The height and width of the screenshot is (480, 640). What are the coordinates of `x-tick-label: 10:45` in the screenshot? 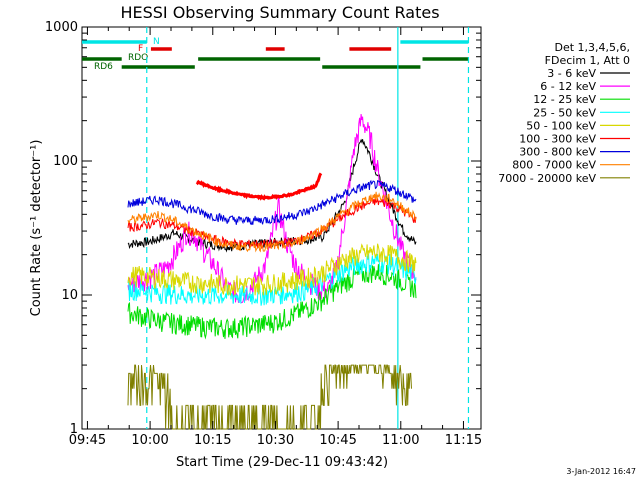 It's located at (337, 440).